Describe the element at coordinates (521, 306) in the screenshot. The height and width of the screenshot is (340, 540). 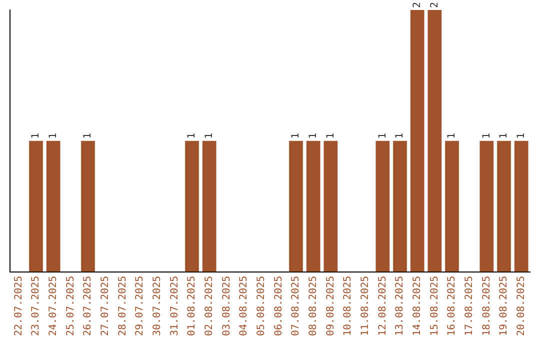
I see `x-tick-label: 20.08.2025` at that location.